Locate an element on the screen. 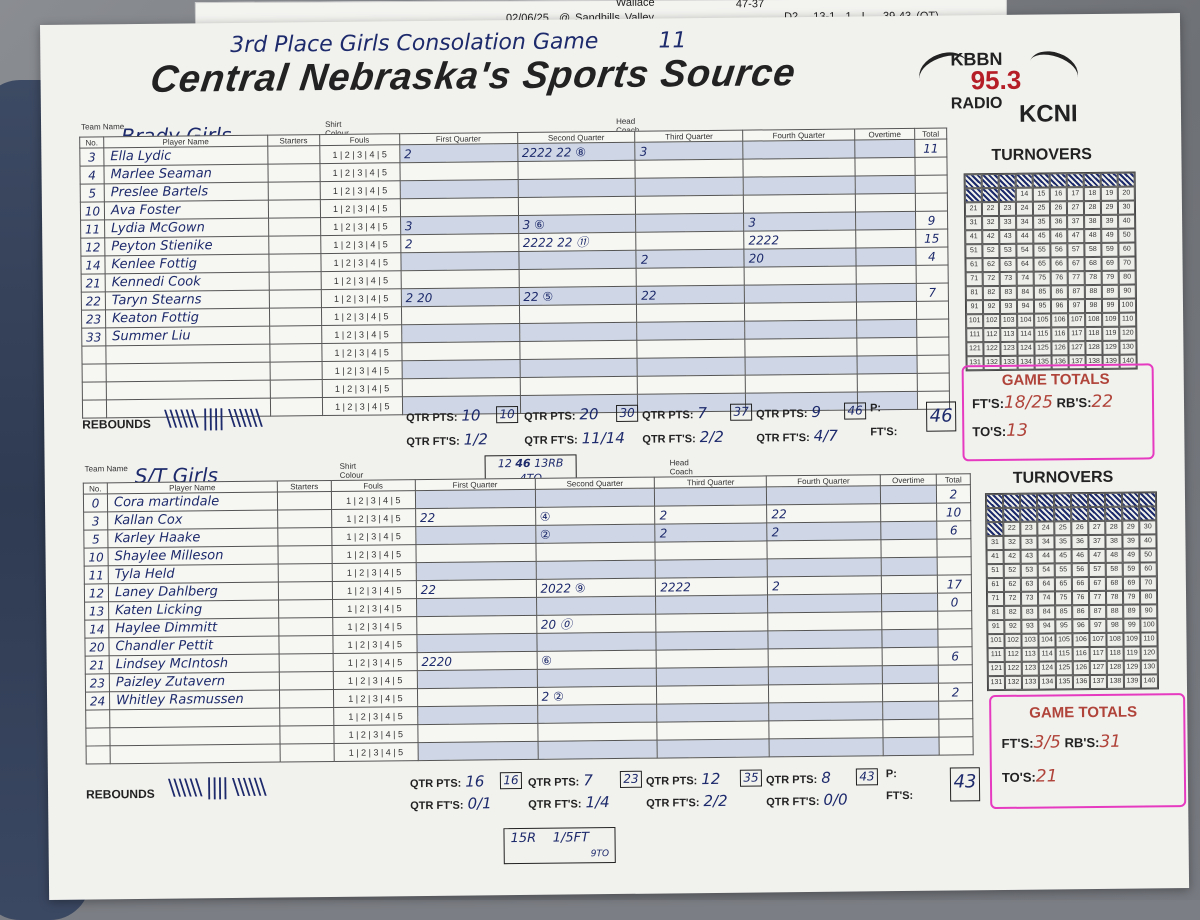 This screenshot has width=1200, height=920. total-cell: 2 is located at coordinates (955, 692).